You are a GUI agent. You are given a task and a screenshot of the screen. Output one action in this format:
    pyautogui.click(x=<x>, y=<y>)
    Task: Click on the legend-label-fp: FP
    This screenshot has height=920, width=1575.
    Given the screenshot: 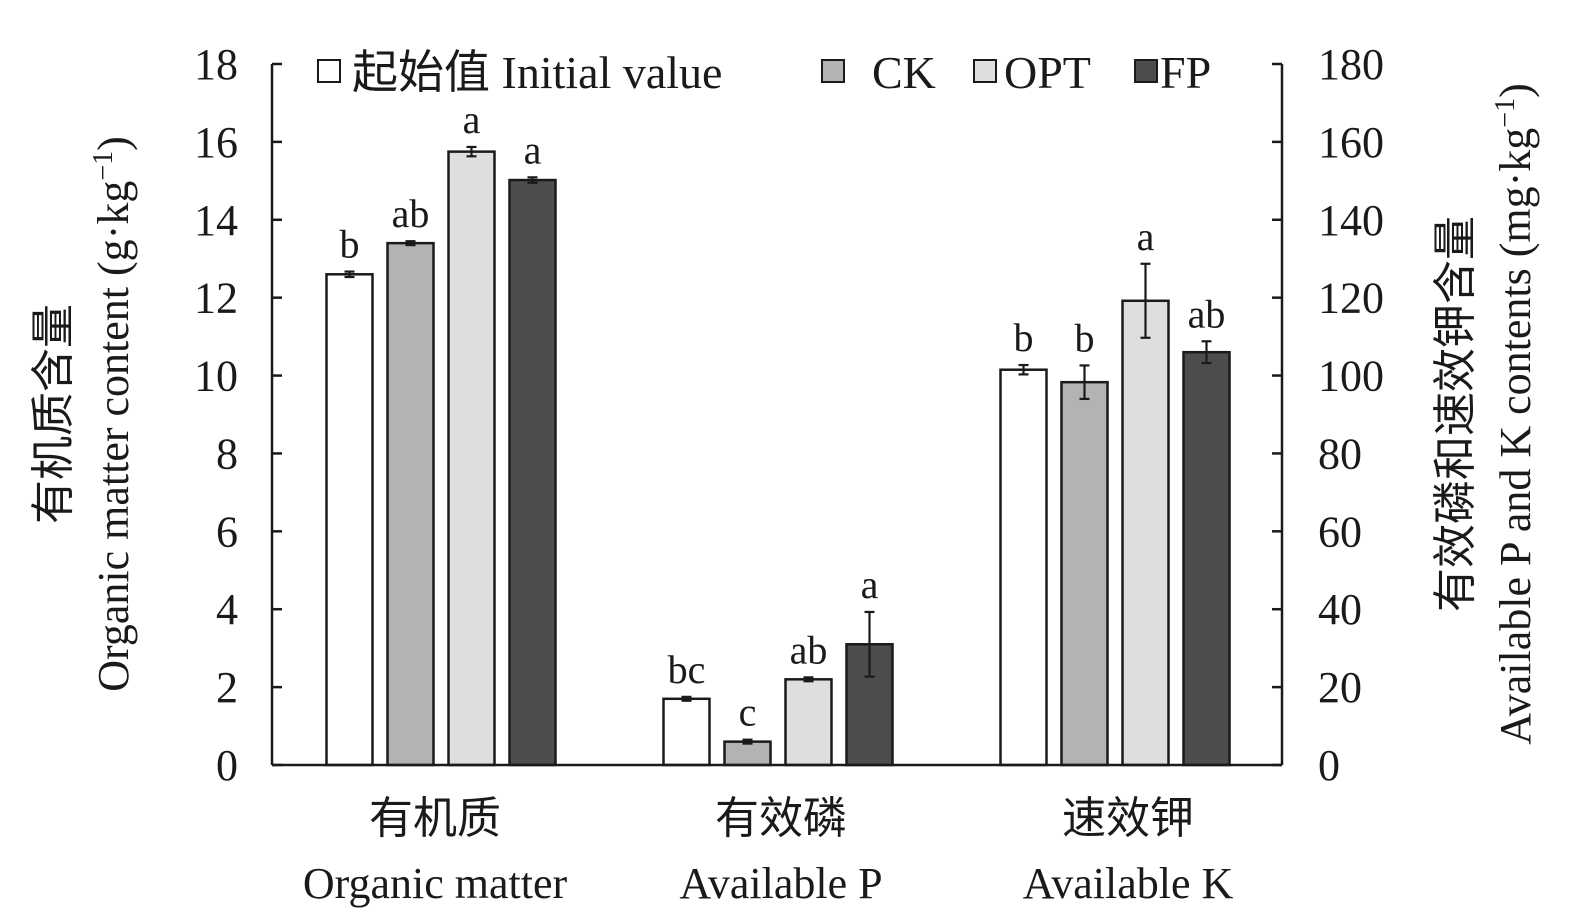 What is the action you would take?
    pyautogui.click(x=1185, y=72)
    